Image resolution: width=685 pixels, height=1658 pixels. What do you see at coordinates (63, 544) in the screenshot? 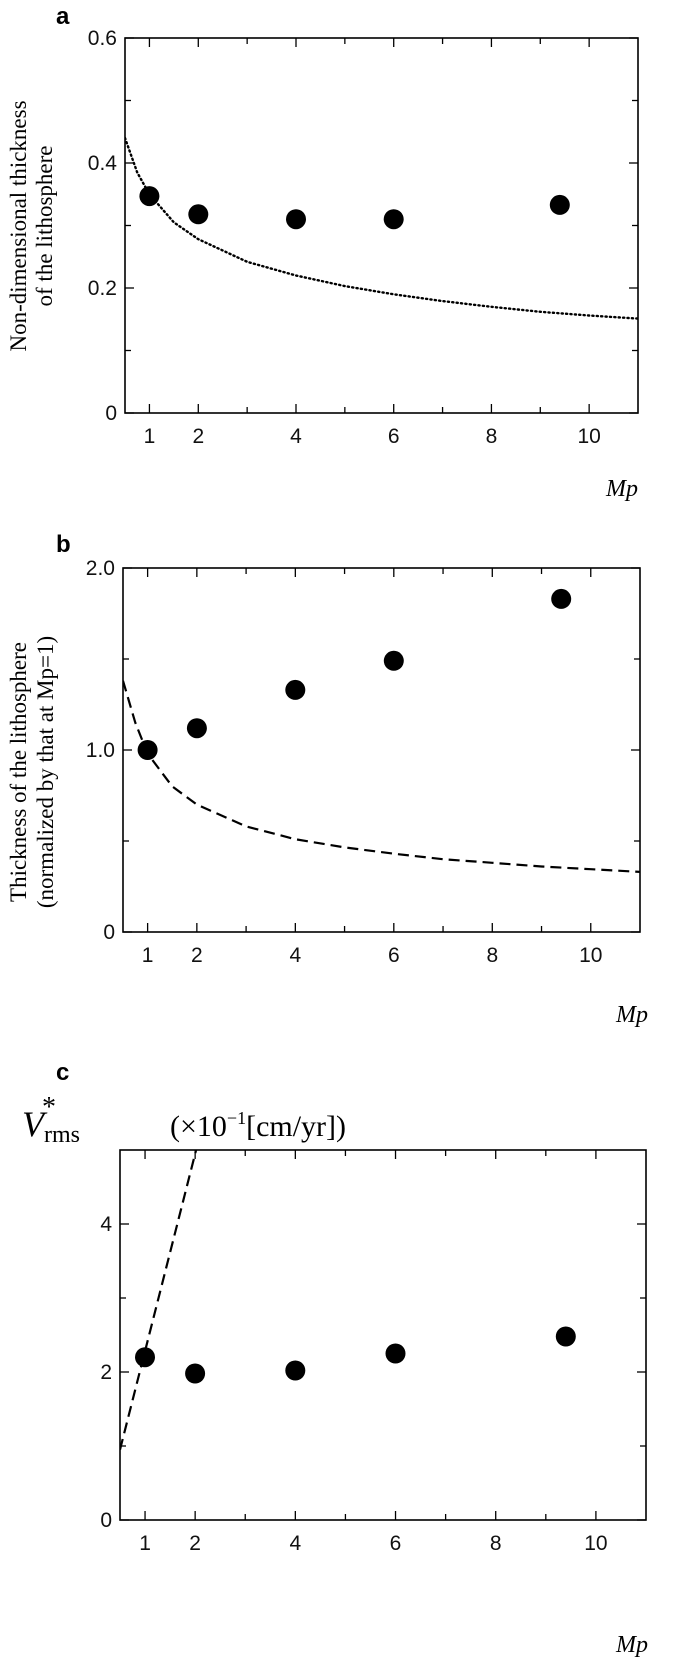
I see `panel-b-letter: b` at bounding box center [63, 544].